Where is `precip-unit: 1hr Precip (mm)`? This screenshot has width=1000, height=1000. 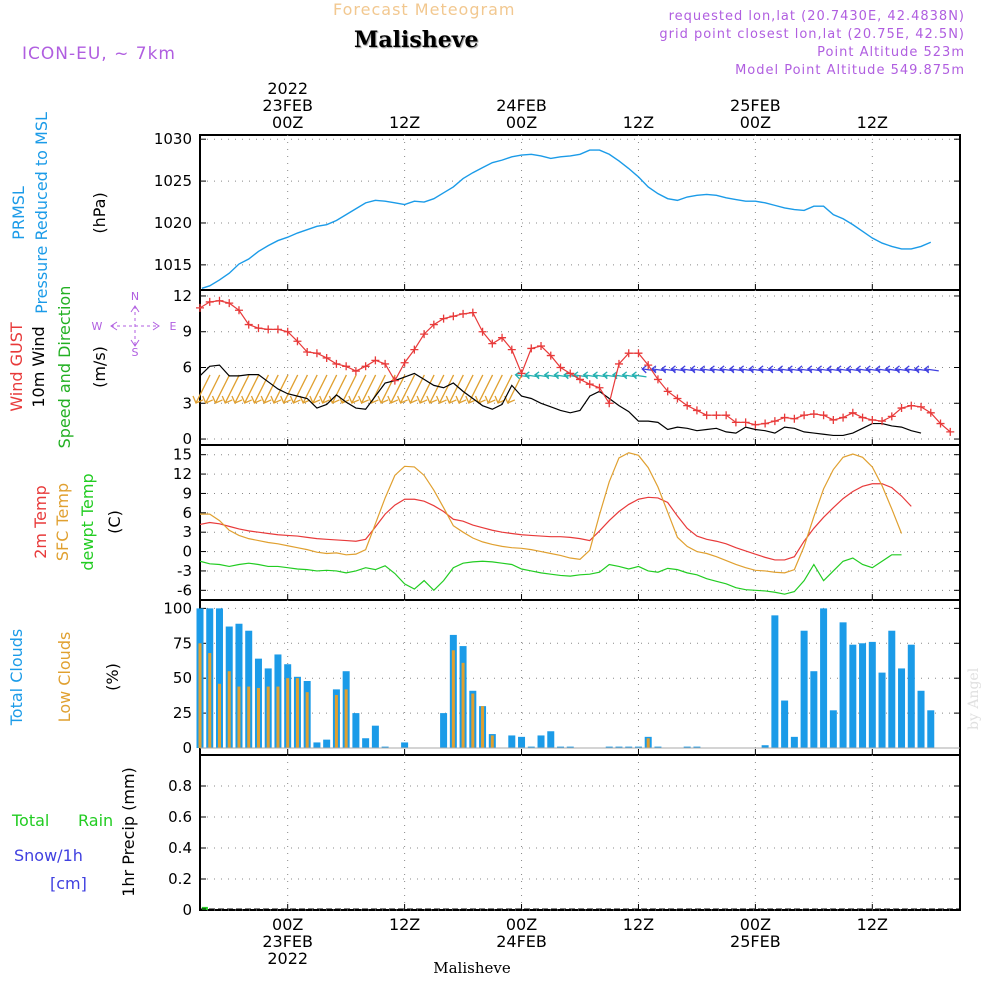 precip-unit: 1hr Precip (mm) is located at coordinates (128, 832).